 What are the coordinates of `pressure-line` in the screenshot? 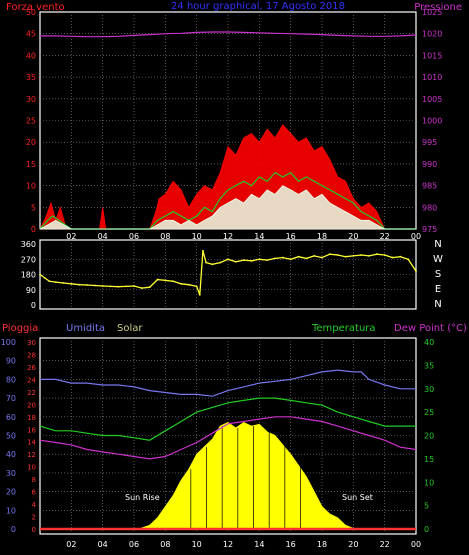 It's located at (228, 34).